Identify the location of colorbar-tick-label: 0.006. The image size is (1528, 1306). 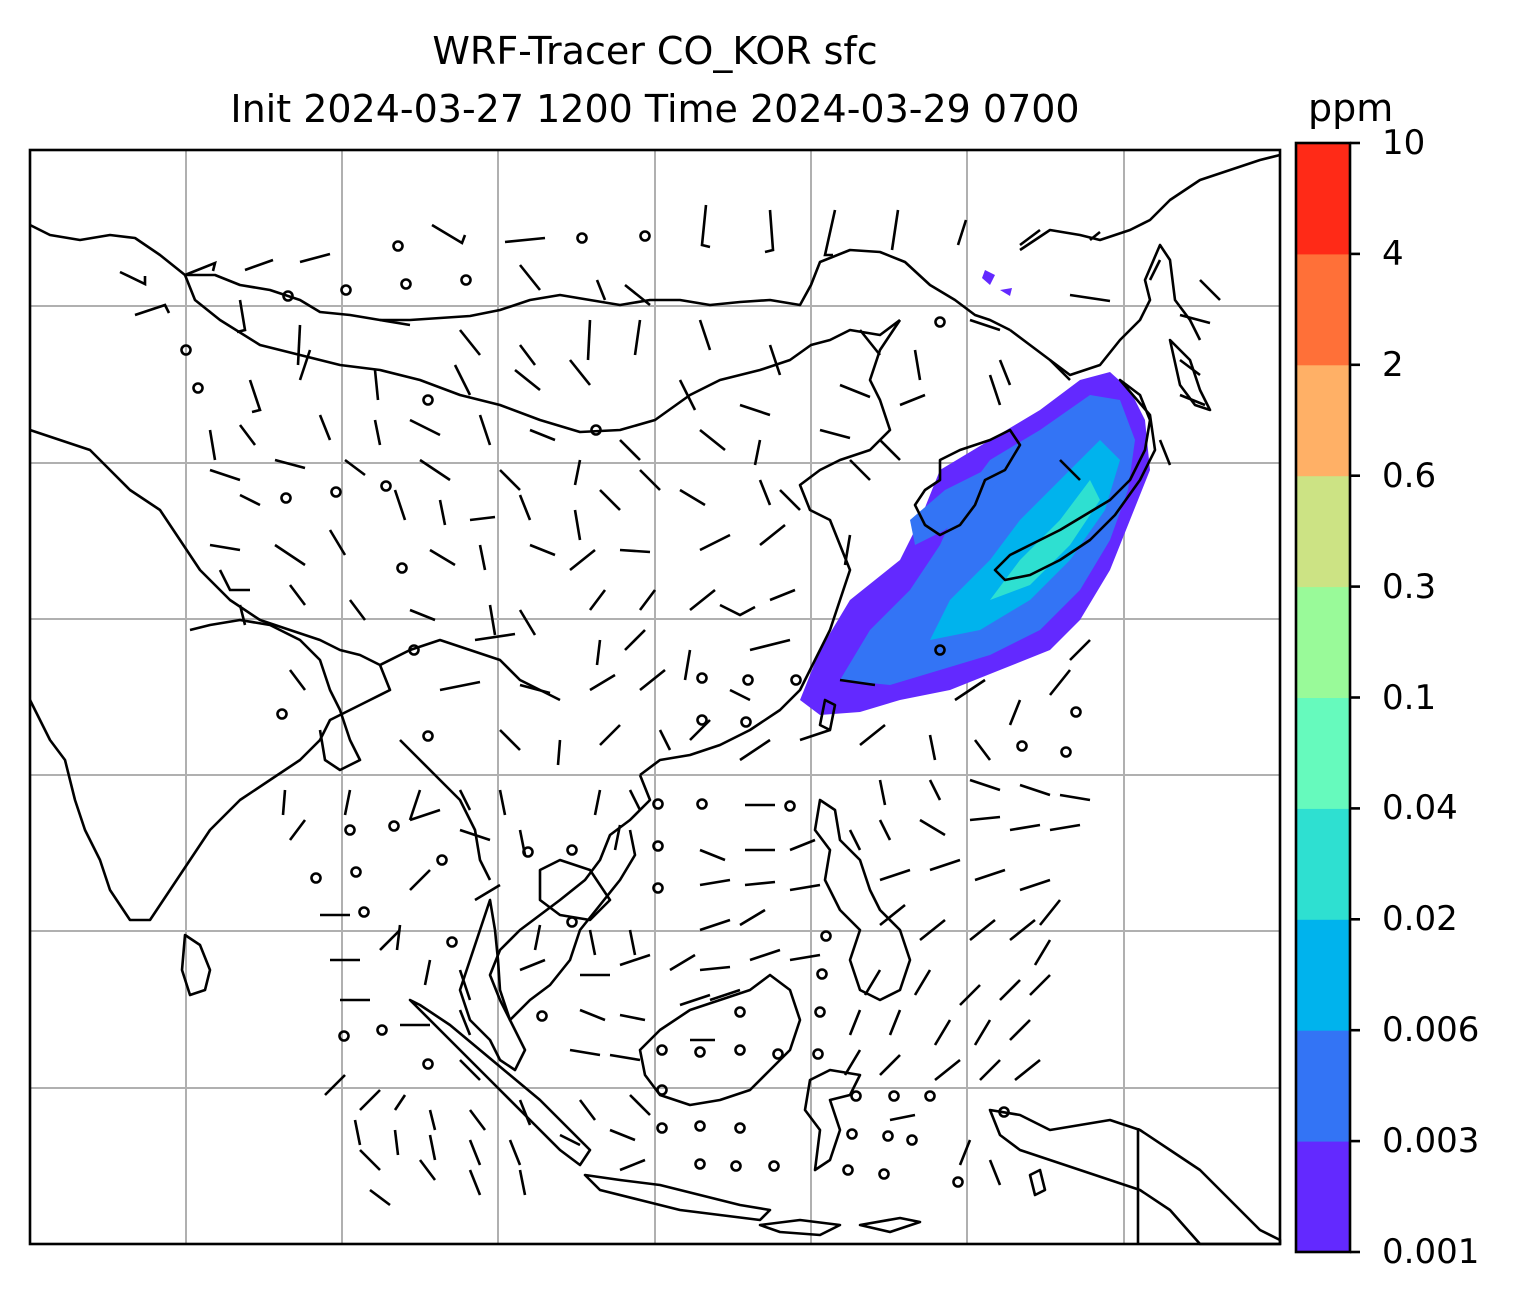
(1431, 1030).